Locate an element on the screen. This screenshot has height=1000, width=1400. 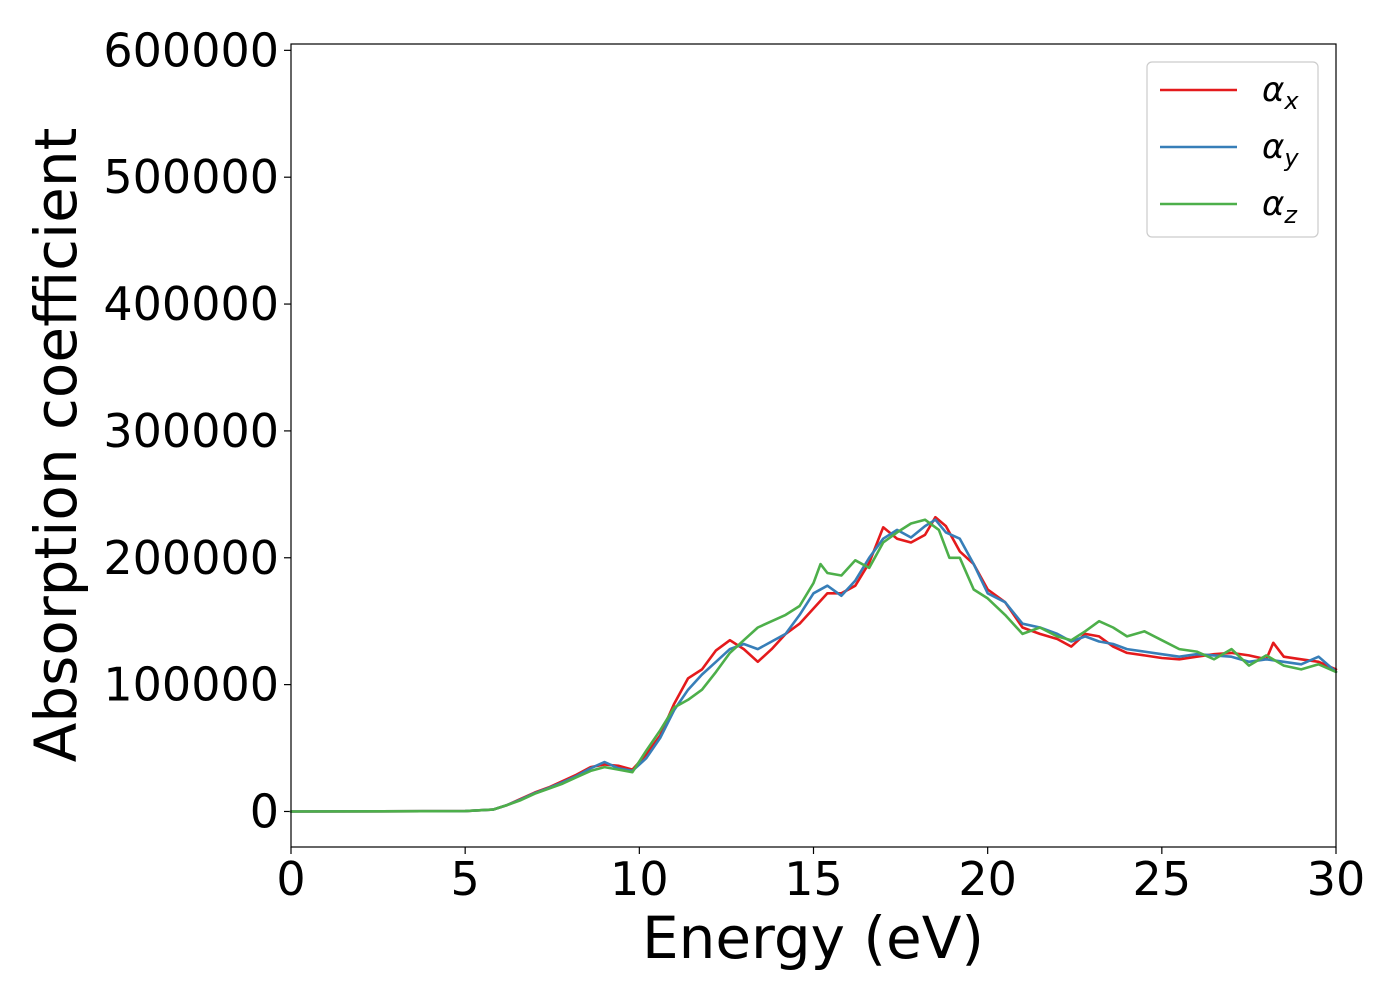
legend-label-x: αx is located at coordinates (1280, 92).